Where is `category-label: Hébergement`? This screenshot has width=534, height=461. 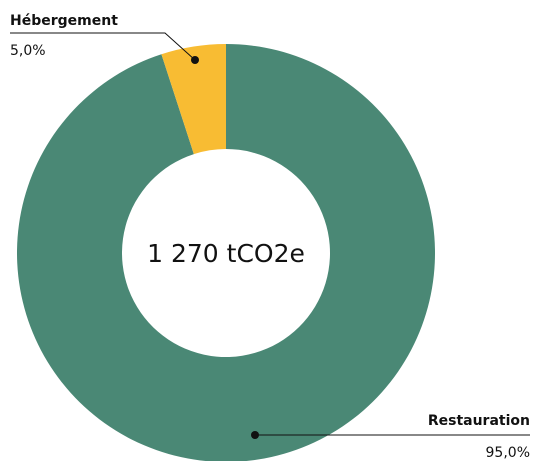
category-label: Hébergement is located at coordinates (64, 21).